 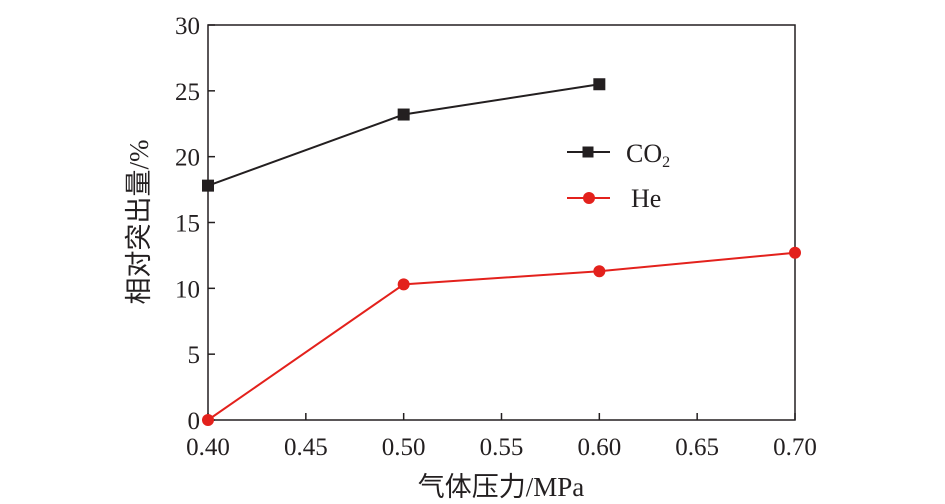 What do you see at coordinates (187, 92) in the screenshot?
I see `y-tick-label: 25` at bounding box center [187, 92].